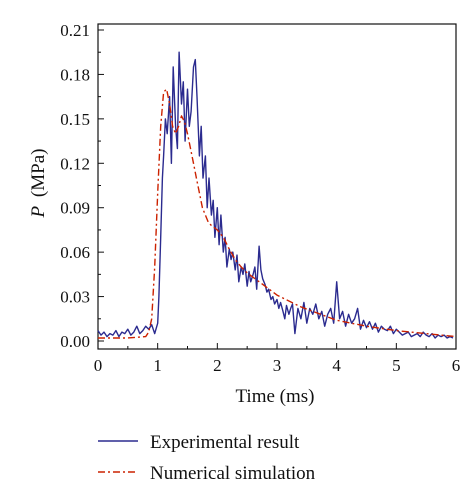 This screenshot has width=475, height=500. Describe the element at coordinates (207, 458) in the screenshot. I see `legend: Experimental result Numerical simulation` at that location.